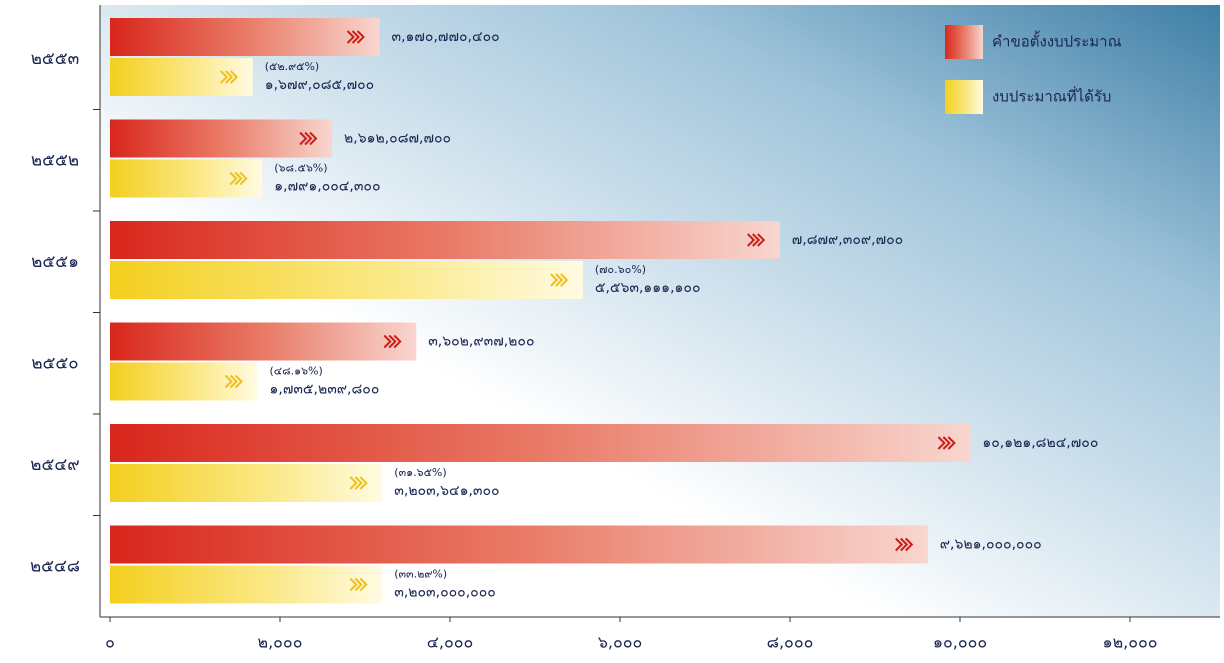  What do you see at coordinates (1040, 443) in the screenshot?
I see `value-label: ๑๐,๑๒๑,๘๒๔,๗๐๐` at bounding box center [1040, 443].